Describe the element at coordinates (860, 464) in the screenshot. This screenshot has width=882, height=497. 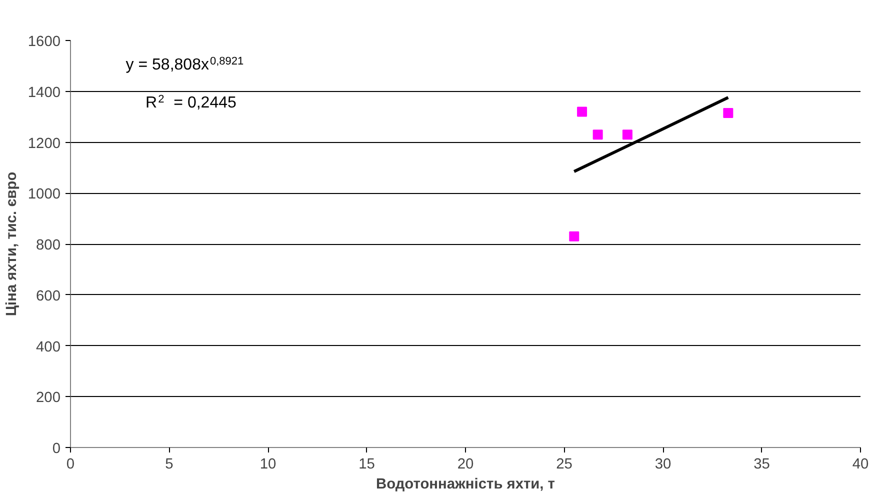
I see `x-tick-label: 40` at that location.